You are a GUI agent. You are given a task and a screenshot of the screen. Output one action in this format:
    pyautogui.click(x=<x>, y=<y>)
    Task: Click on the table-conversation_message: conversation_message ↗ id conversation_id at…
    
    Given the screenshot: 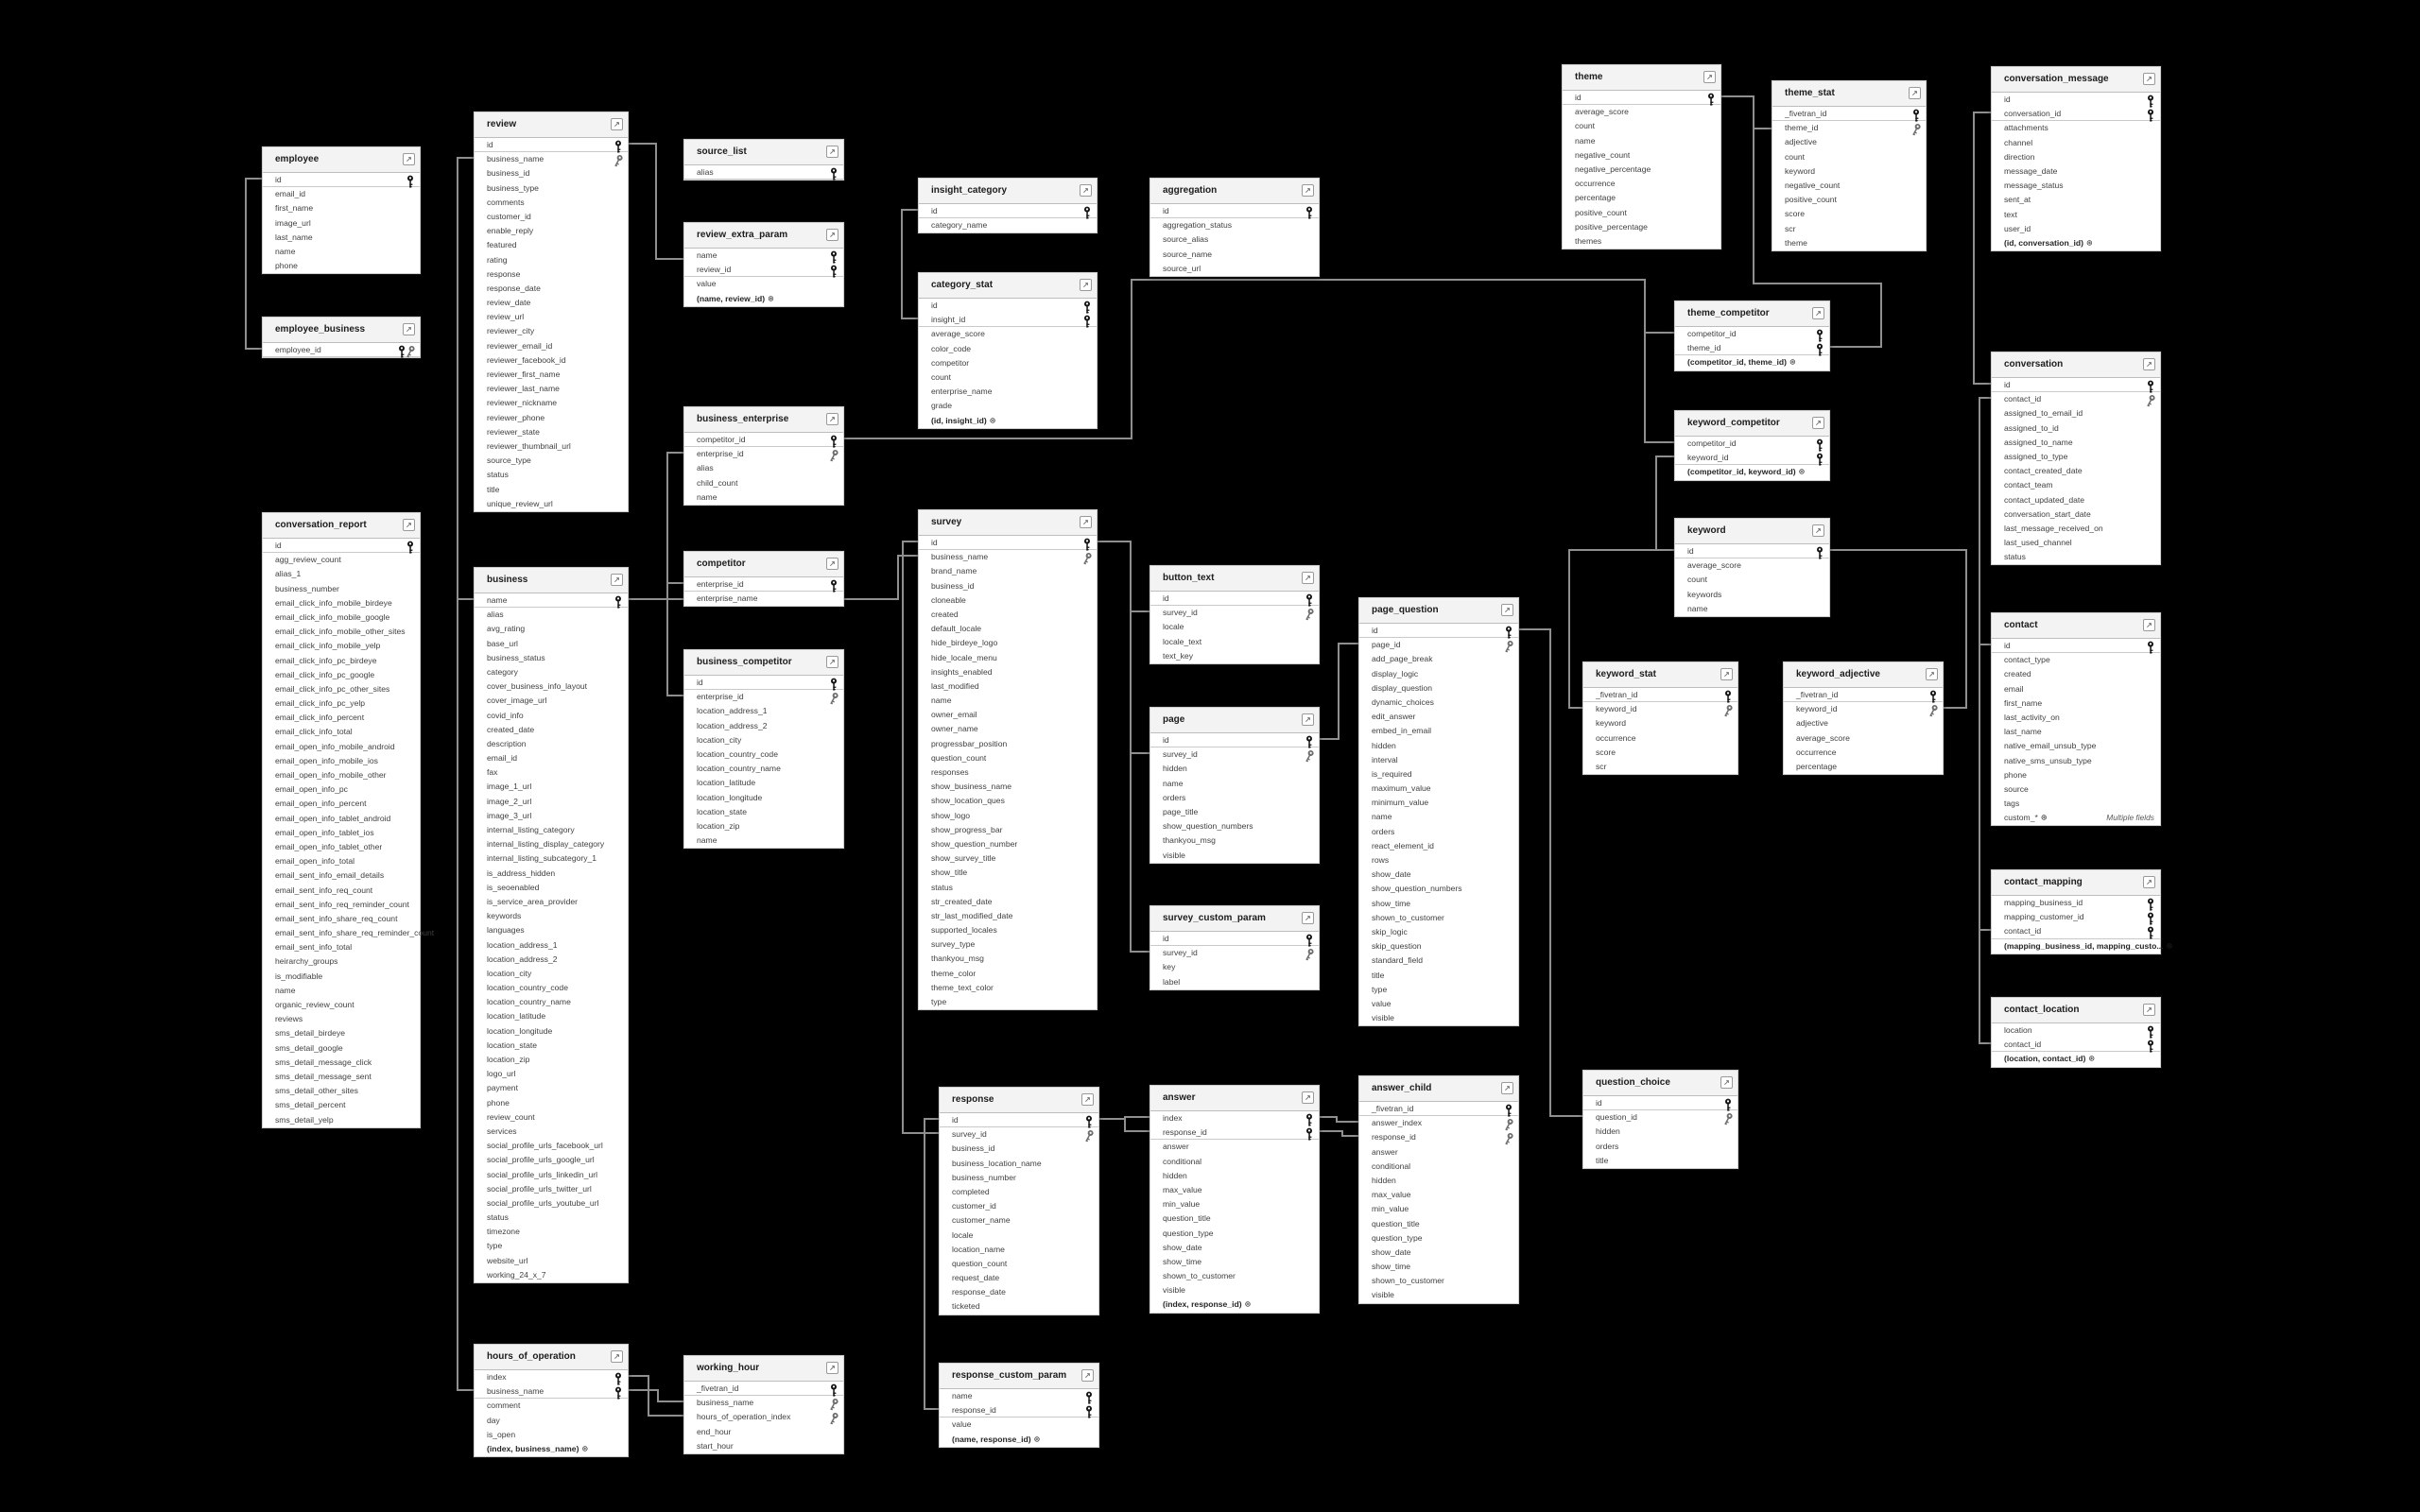 What is the action you would take?
    pyautogui.click(x=2076, y=159)
    